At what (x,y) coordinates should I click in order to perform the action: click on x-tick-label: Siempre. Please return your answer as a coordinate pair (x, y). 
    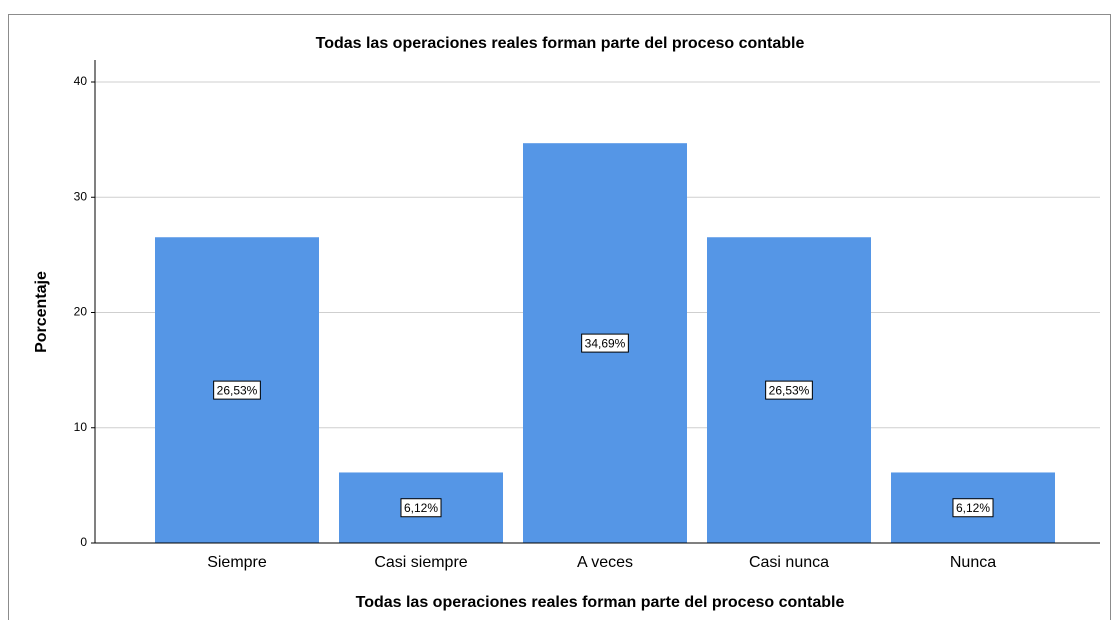
    Looking at the image, I should click on (237, 562).